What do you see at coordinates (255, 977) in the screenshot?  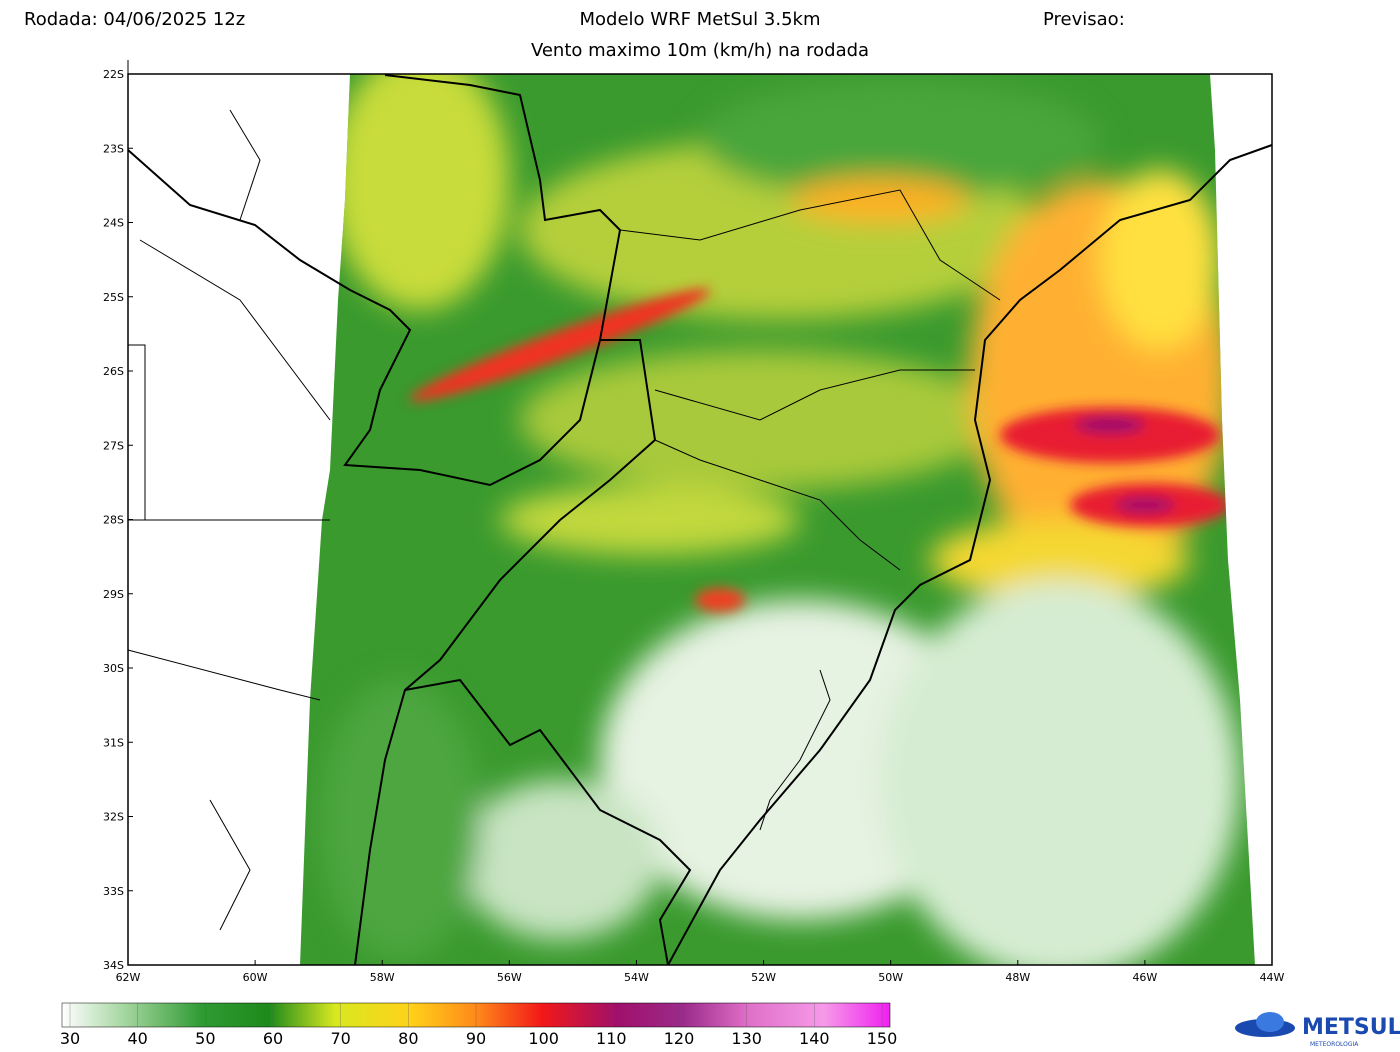 I see `lon-label: 60W` at bounding box center [255, 977].